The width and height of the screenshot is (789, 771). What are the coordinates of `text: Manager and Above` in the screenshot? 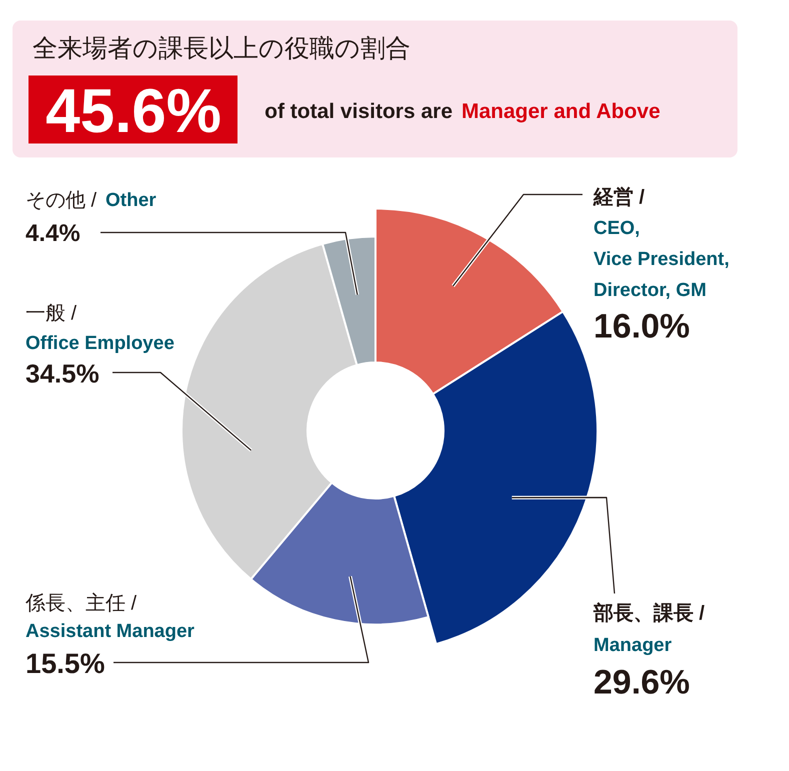 It's located at (561, 111).